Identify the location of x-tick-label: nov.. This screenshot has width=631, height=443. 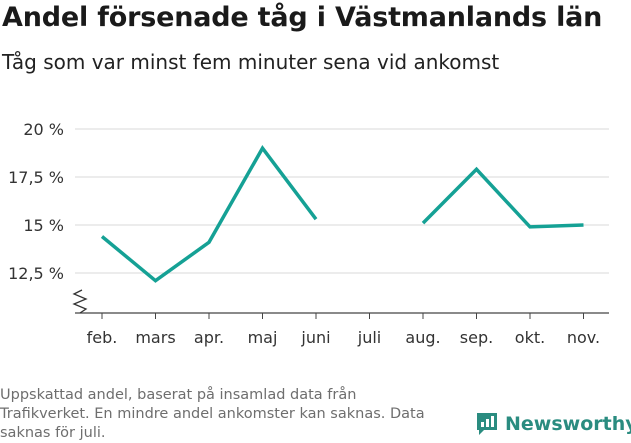
(583, 337).